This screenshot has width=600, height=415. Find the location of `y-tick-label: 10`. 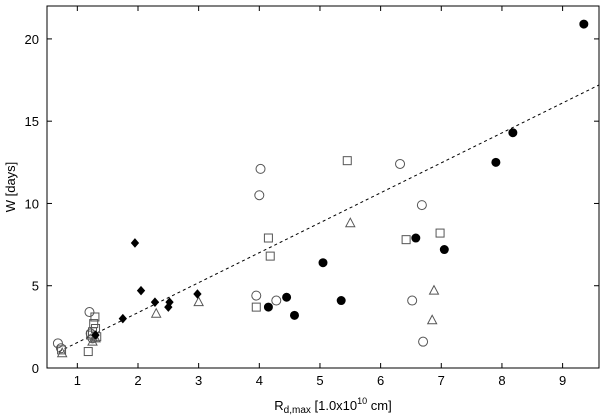

y-tick-label: 10 is located at coordinates (32, 203).